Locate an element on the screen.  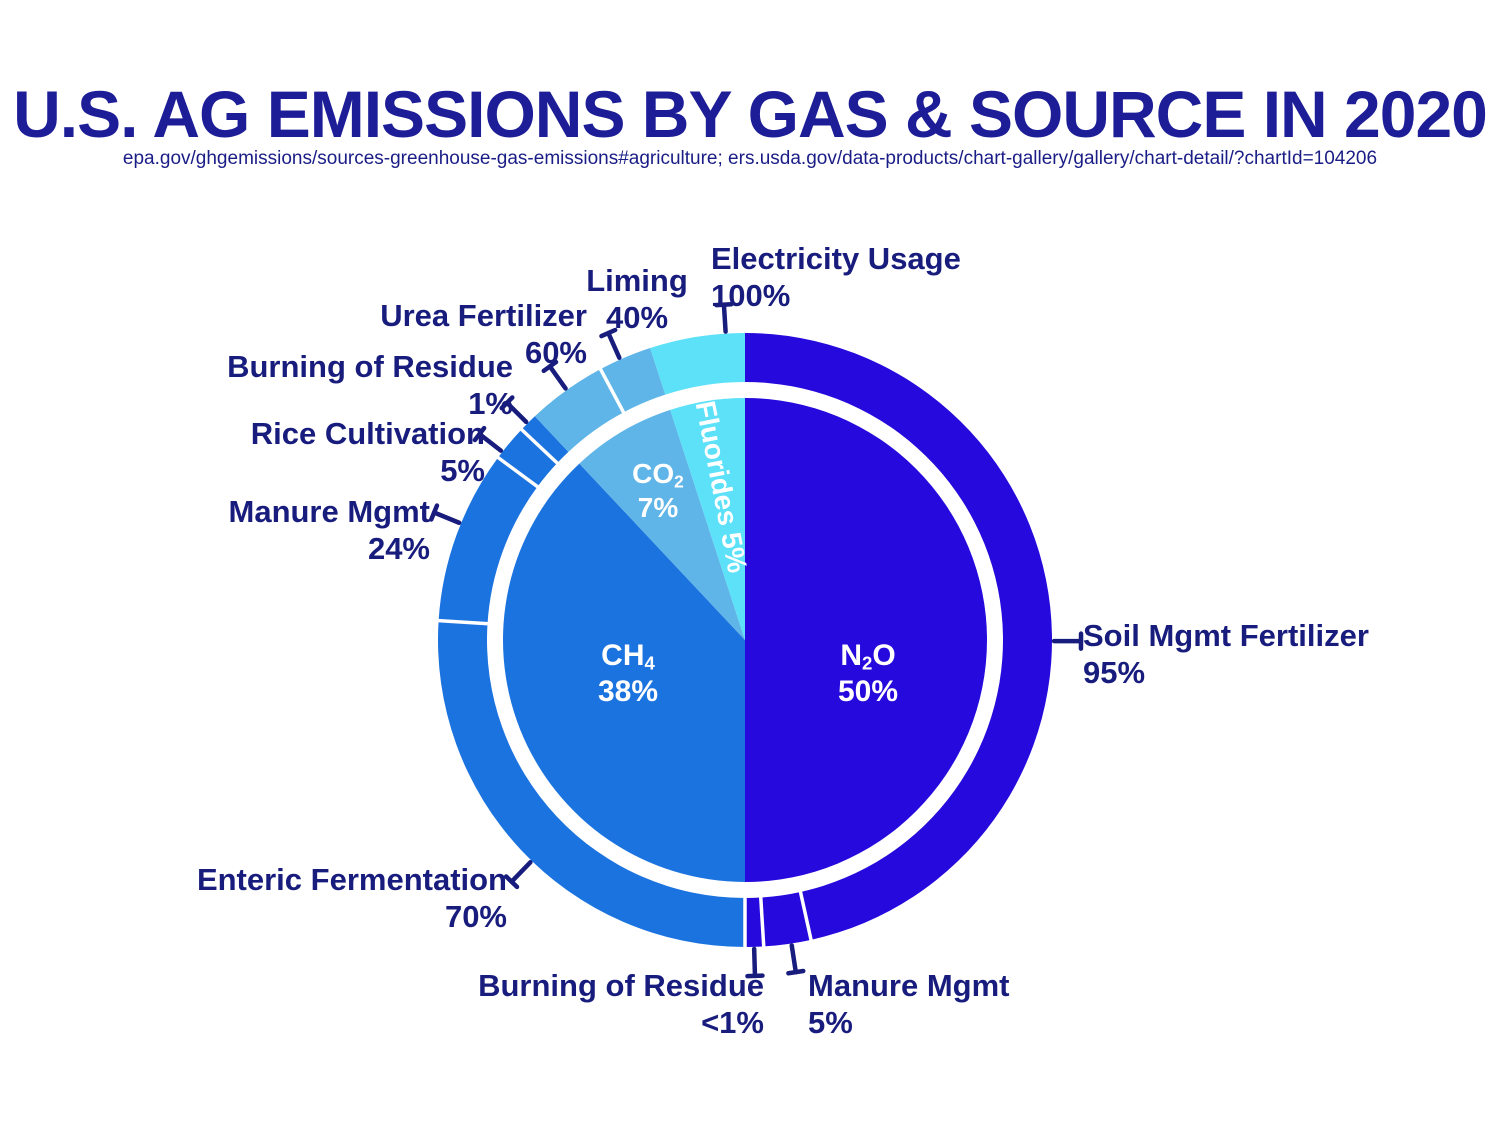
callout-burning-of-residue-ch4: Burning of Residue 1% is located at coordinates (370, 385).